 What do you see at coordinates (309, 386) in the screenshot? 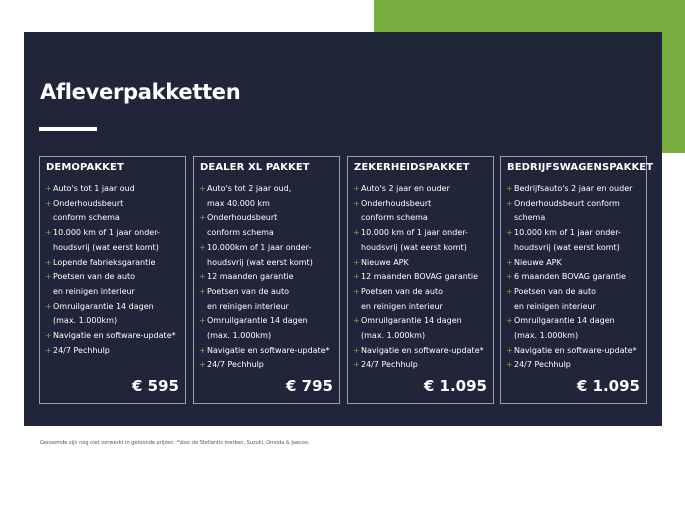
I see `package-price: € 795` at bounding box center [309, 386].